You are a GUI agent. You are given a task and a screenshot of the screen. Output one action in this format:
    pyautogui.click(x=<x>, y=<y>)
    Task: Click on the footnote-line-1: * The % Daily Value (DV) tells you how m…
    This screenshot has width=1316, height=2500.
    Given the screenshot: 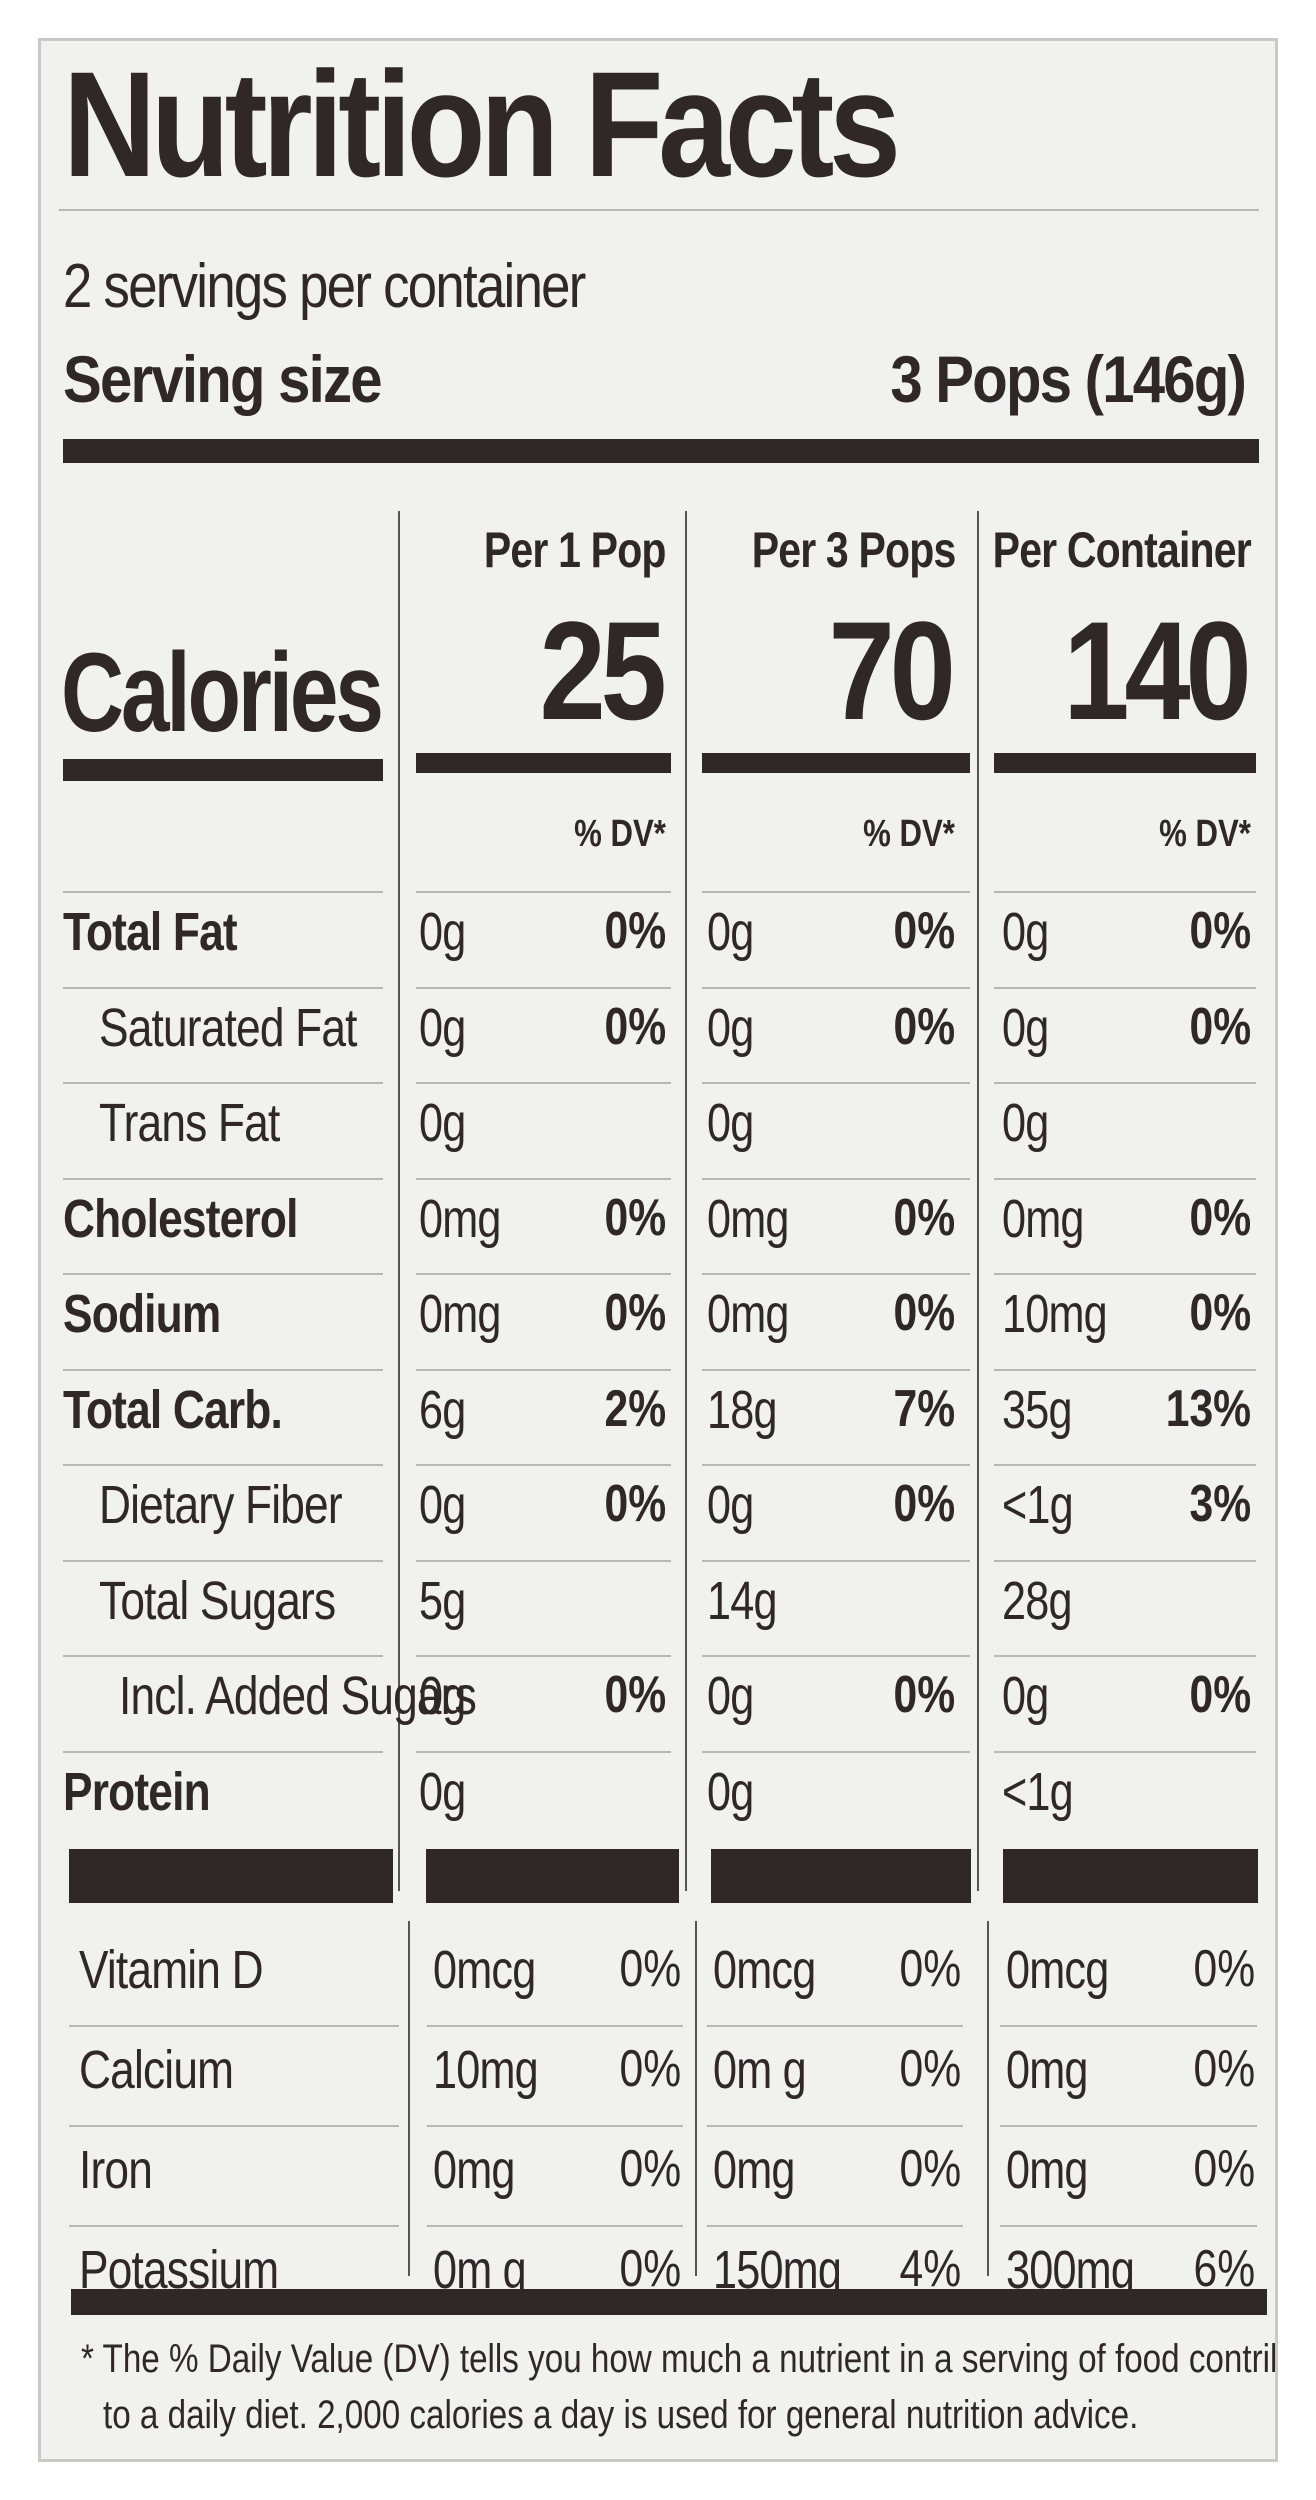 What is the action you would take?
    pyautogui.click(x=679, y=2359)
    